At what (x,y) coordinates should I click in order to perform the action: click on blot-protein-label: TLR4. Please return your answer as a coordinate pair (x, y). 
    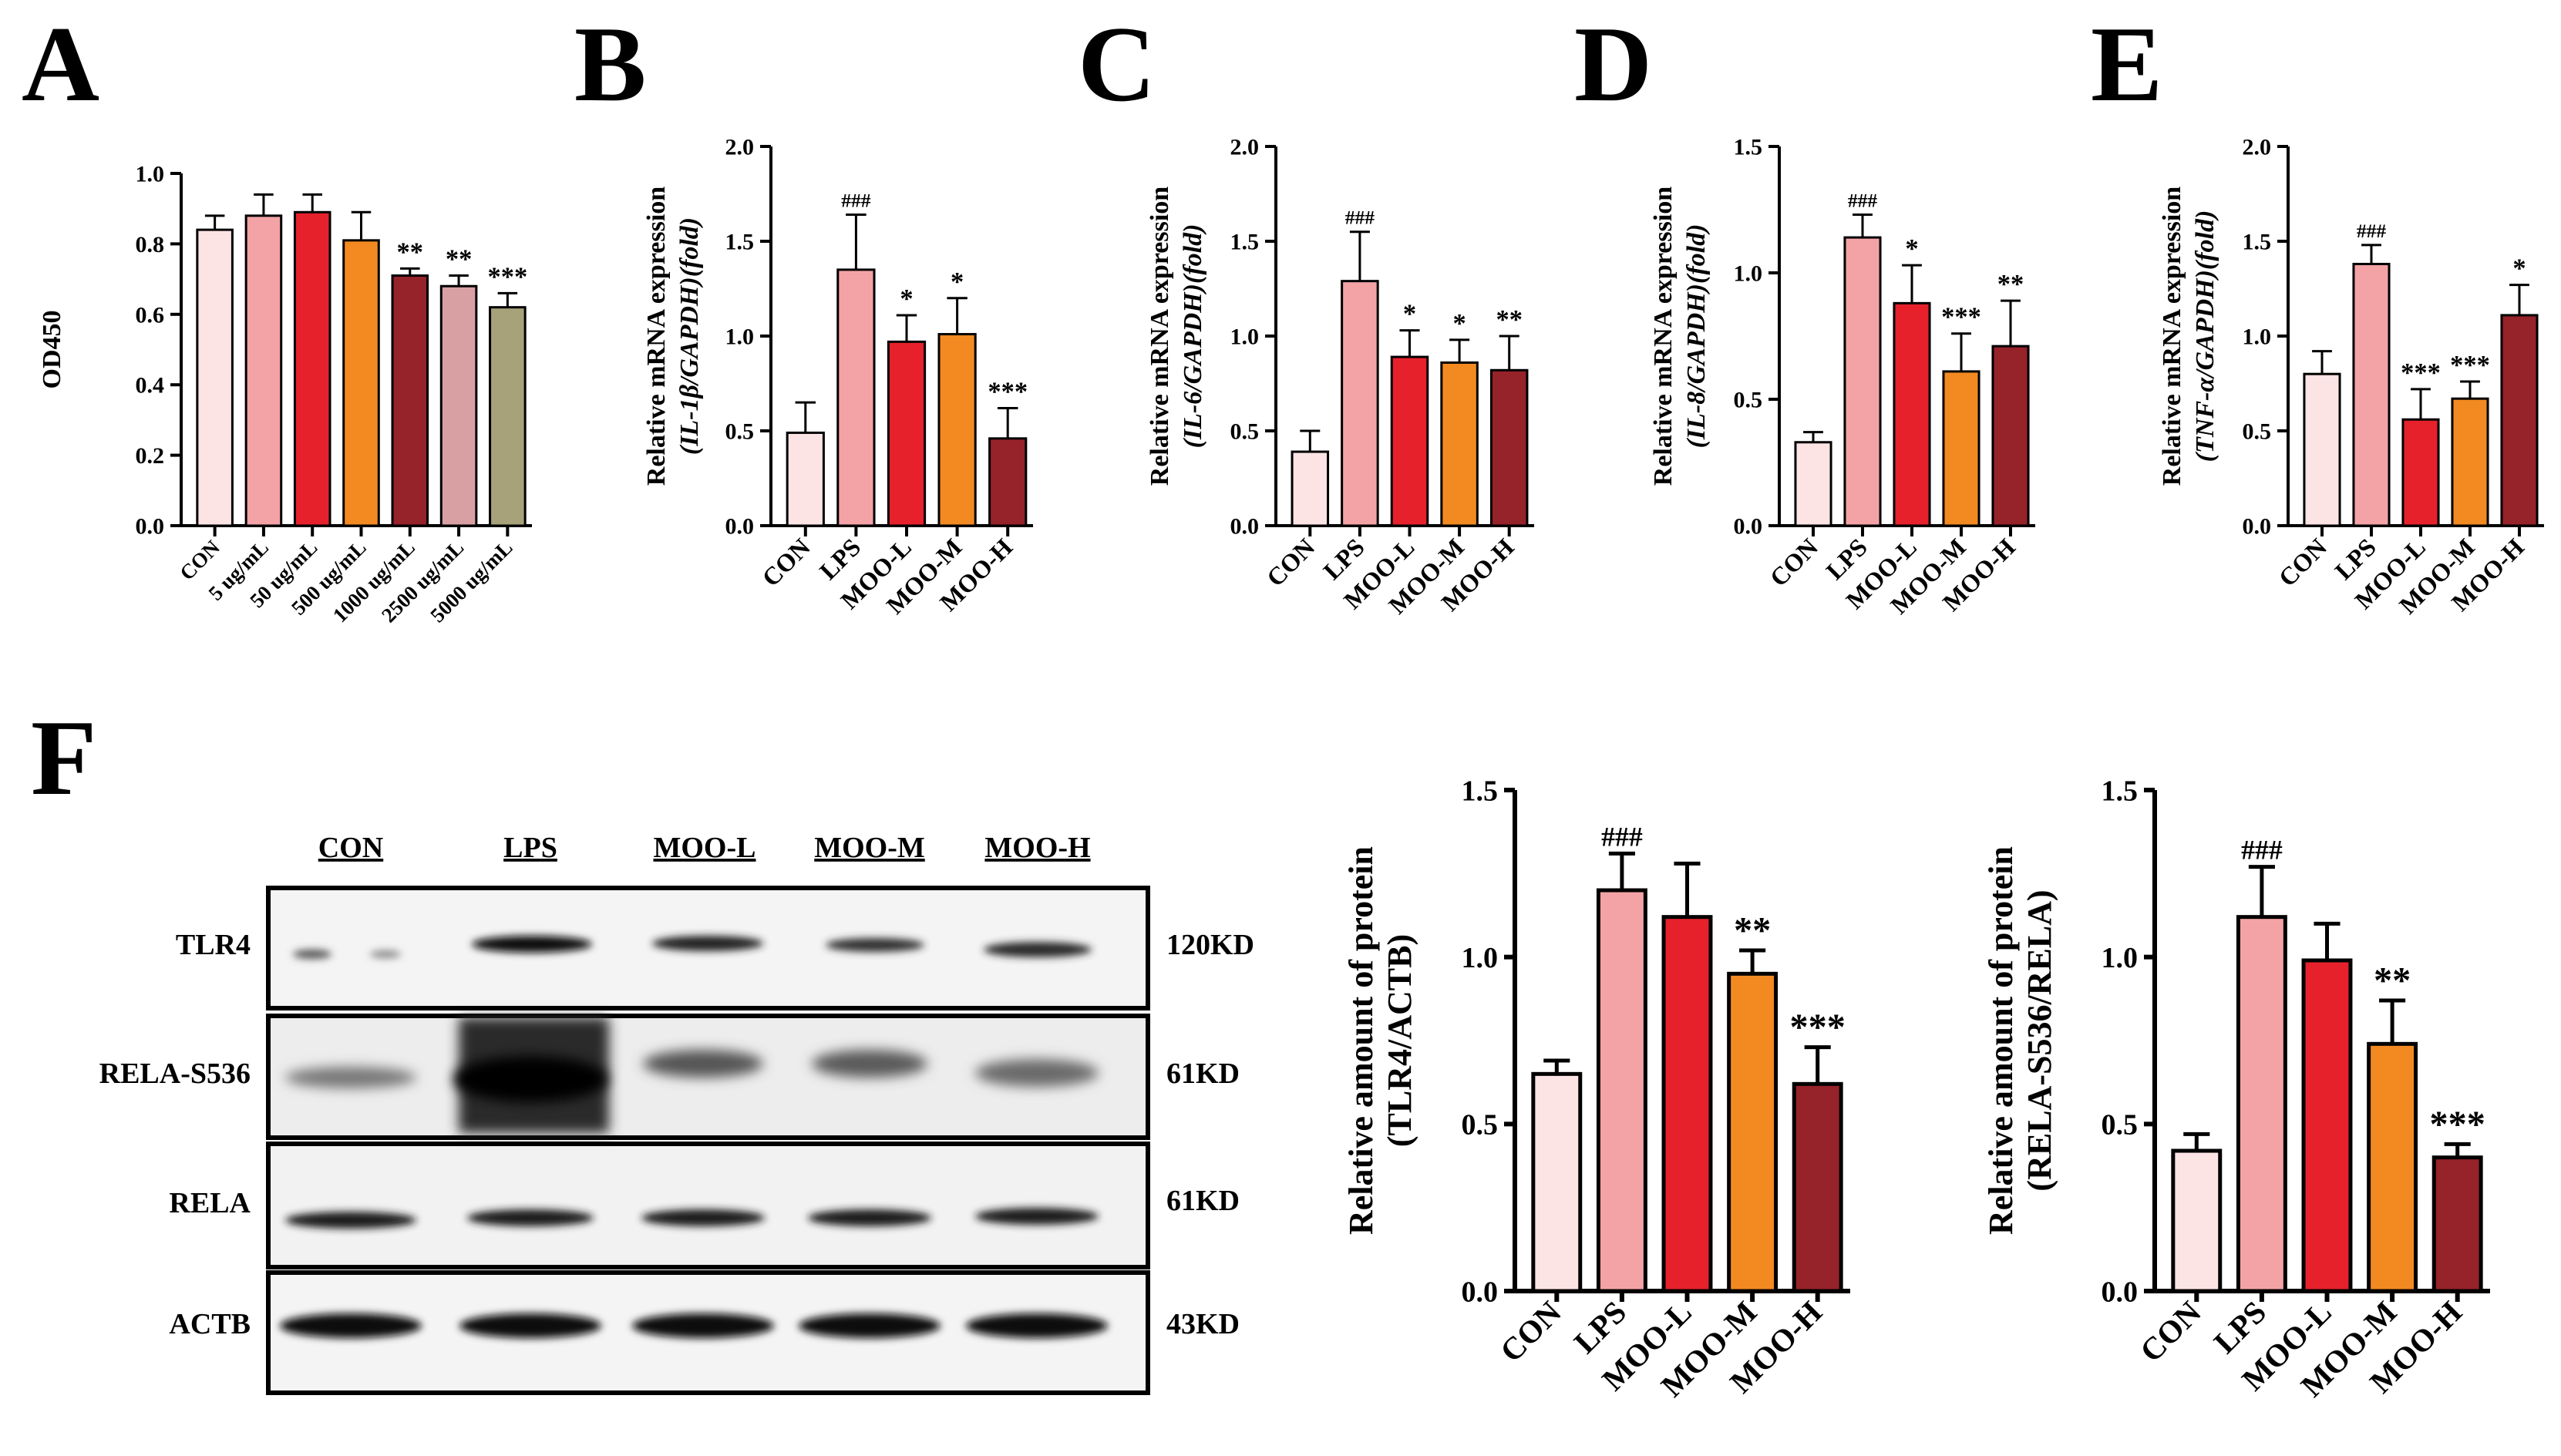
    Looking at the image, I should click on (213, 945).